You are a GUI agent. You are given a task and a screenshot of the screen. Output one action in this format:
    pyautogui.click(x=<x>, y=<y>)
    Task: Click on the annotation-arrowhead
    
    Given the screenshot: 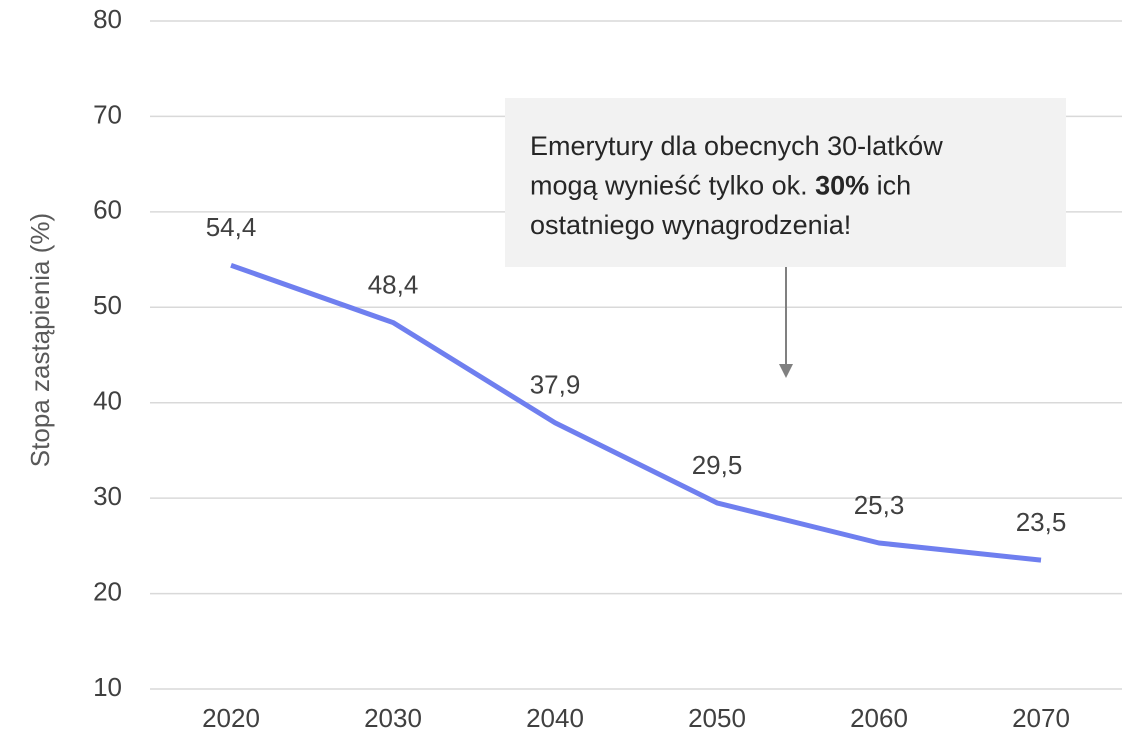 What is the action you would take?
    pyautogui.click(x=786, y=371)
    